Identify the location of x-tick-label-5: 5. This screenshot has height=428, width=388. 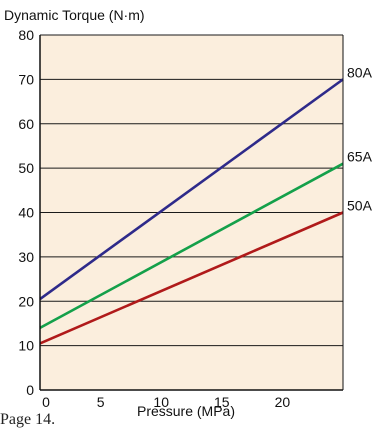
(101, 402).